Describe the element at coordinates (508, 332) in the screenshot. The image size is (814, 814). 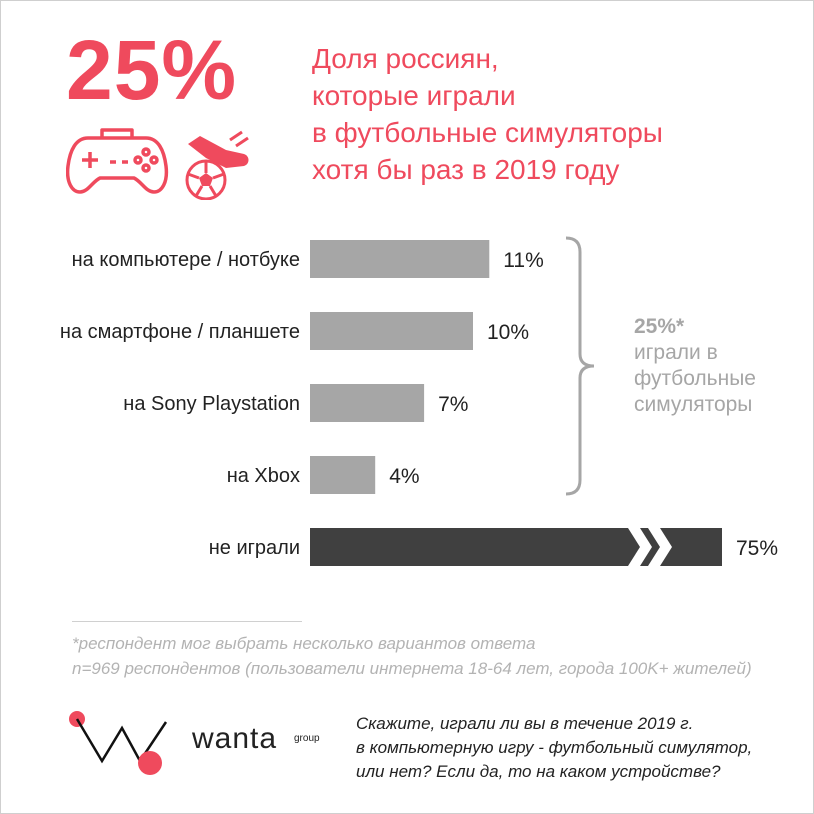
I see `value-label: 10%` at that location.